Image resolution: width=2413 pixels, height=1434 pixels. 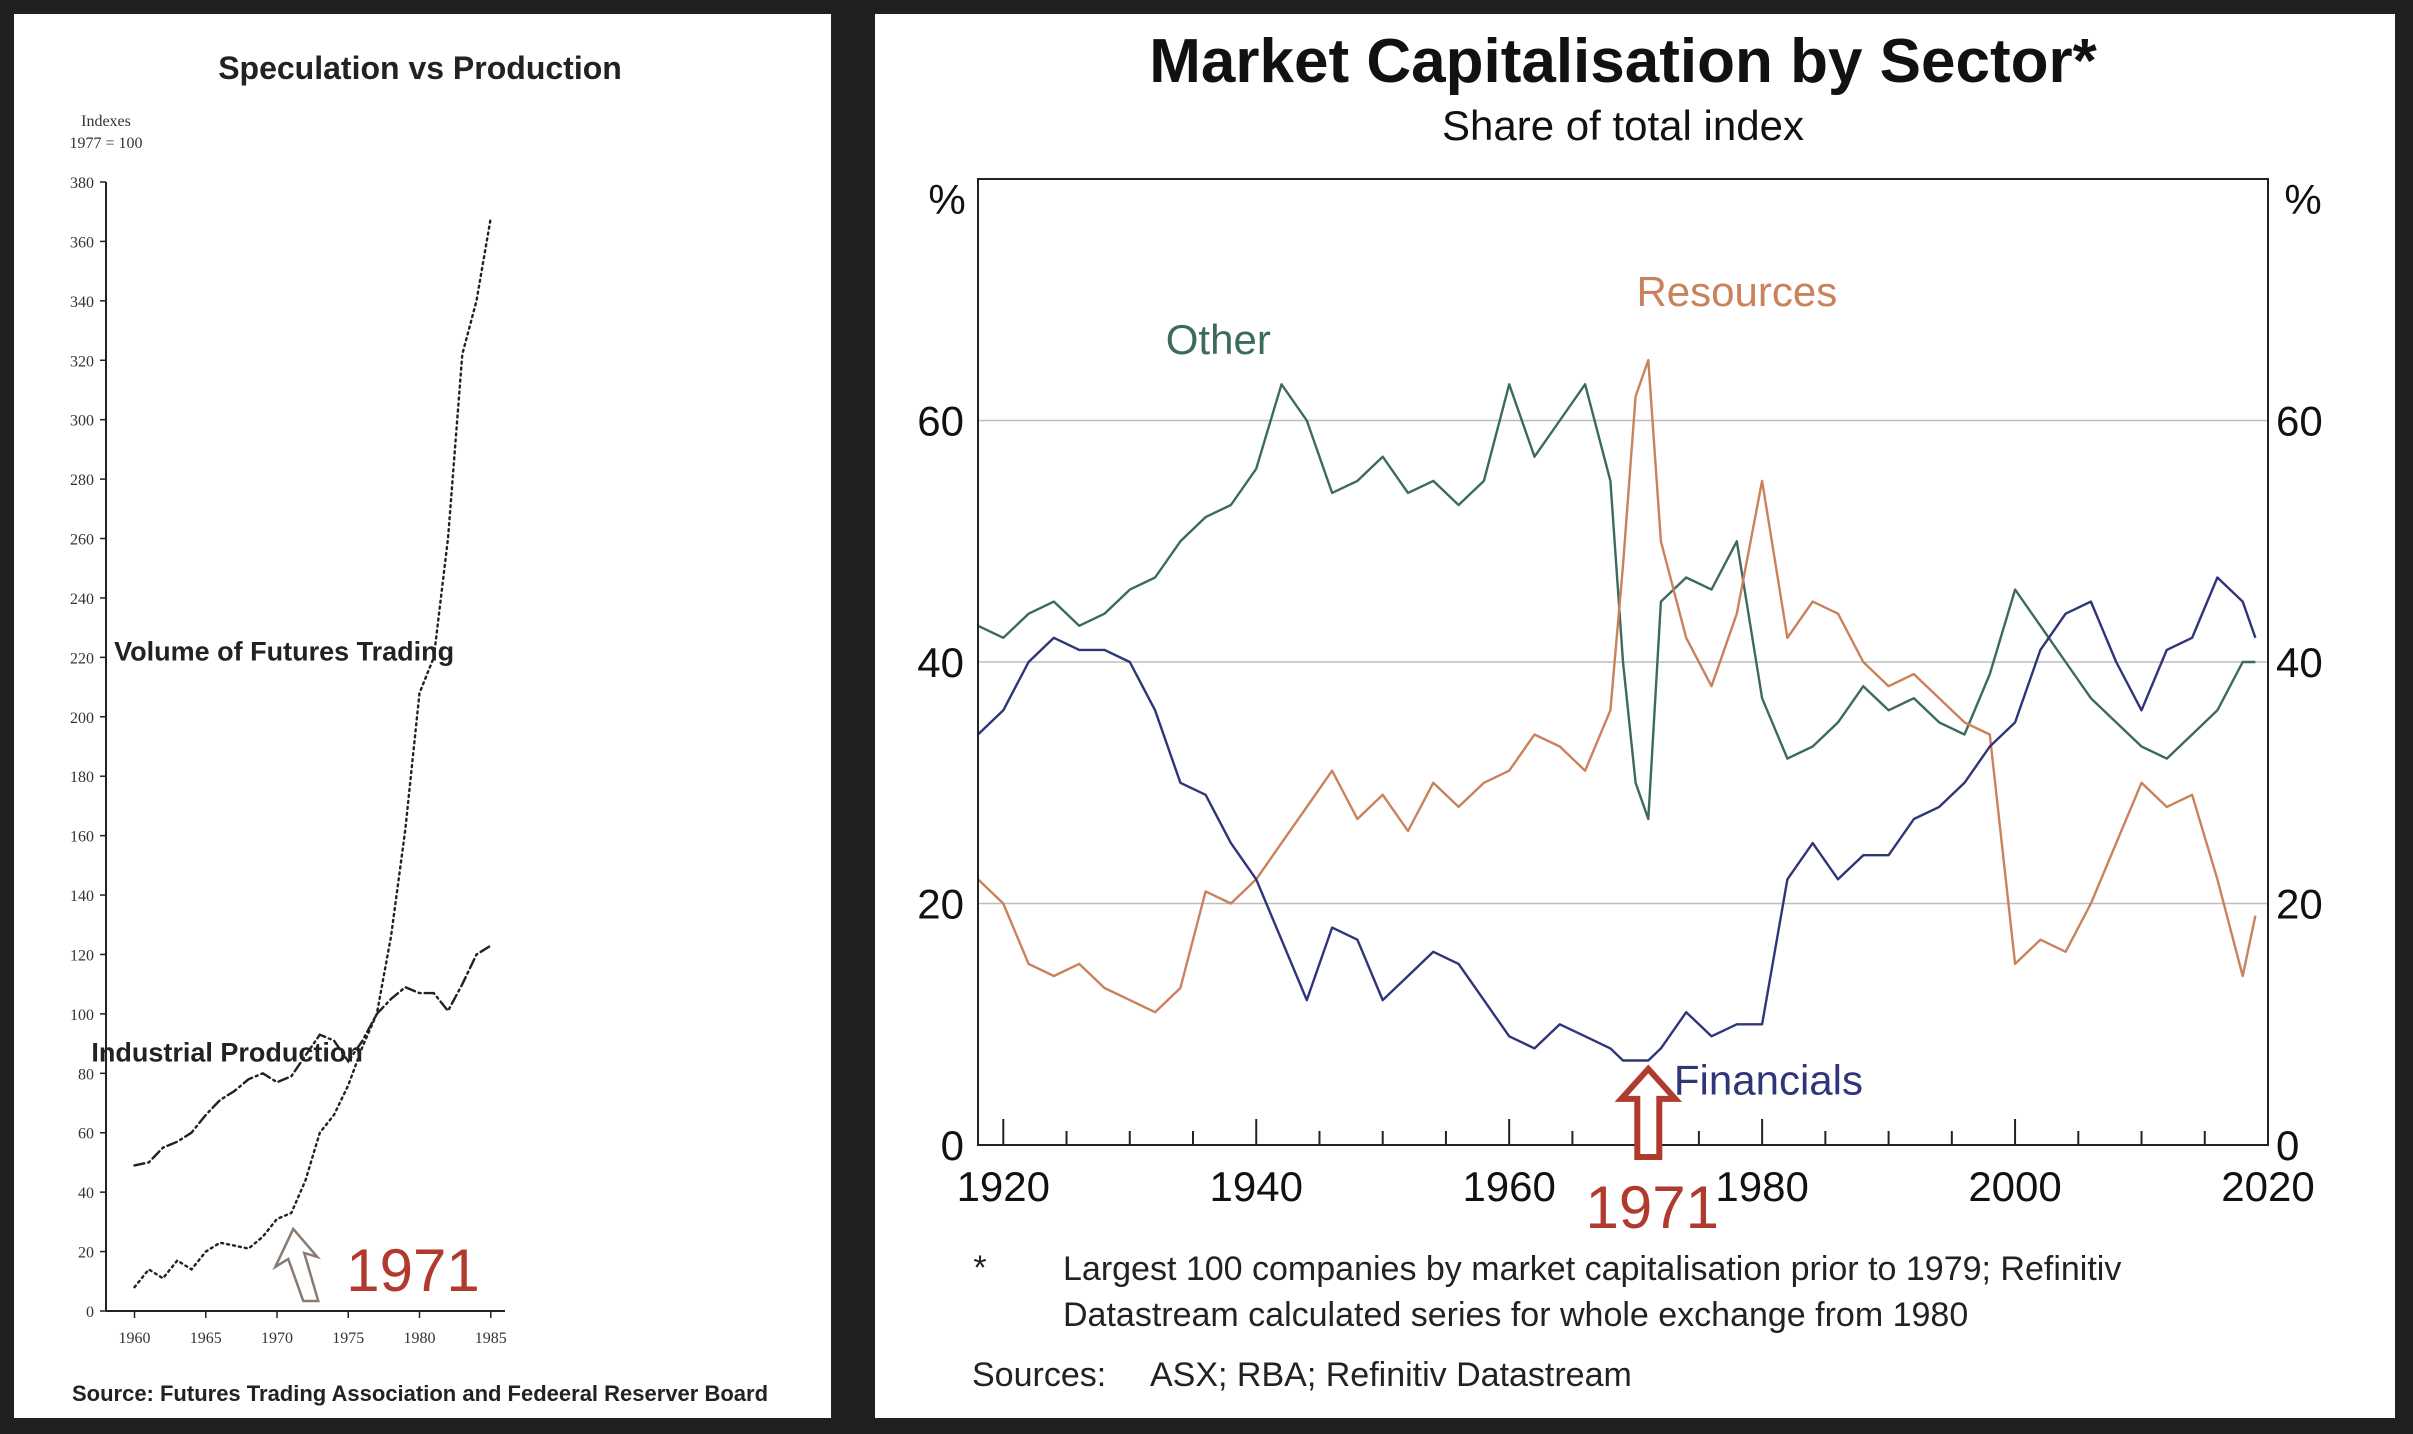 What do you see at coordinates (2299, 421) in the screenshot?
I see `right-y-tick-label-right: 60` at bounding box center [2299, 421].